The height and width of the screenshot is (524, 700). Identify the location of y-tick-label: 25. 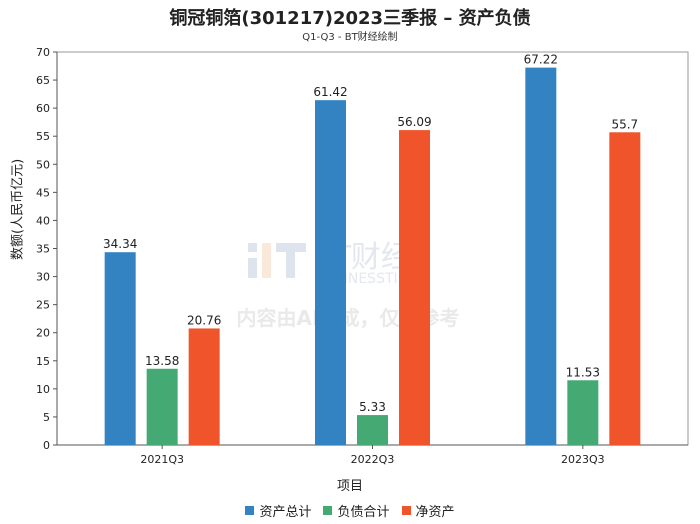
(43, 305).